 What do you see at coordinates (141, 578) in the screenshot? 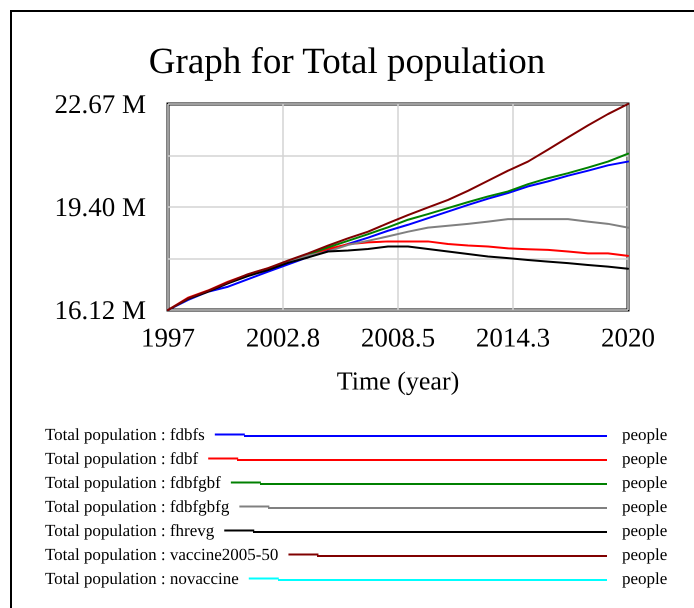
I see `legend-label: Total population : novaccine` at bounding box center [141, 578].